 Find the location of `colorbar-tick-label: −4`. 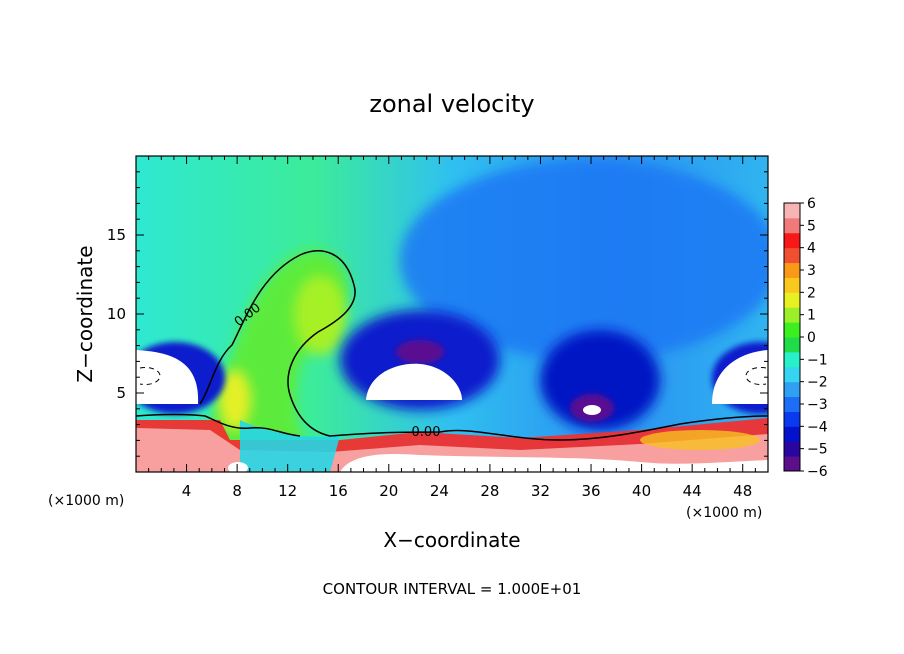

colorbar-tick-label: −4 is located at coordinates (817, 427).